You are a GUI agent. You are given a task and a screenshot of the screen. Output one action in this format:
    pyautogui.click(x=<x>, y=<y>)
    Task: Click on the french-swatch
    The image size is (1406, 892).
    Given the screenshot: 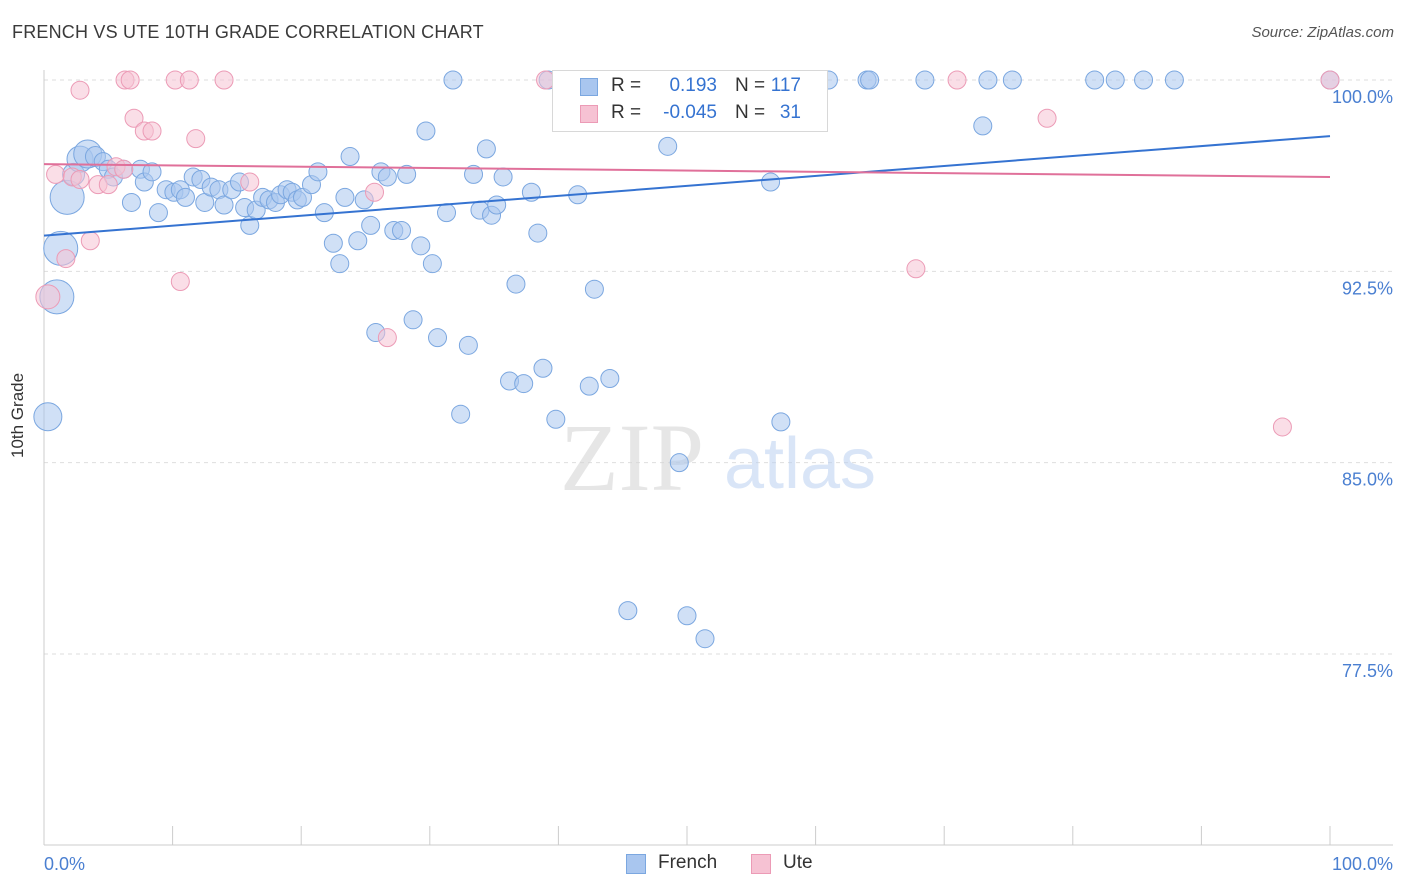 What is the action you would take?
    pyautogui.click(x=589, y=87)
    